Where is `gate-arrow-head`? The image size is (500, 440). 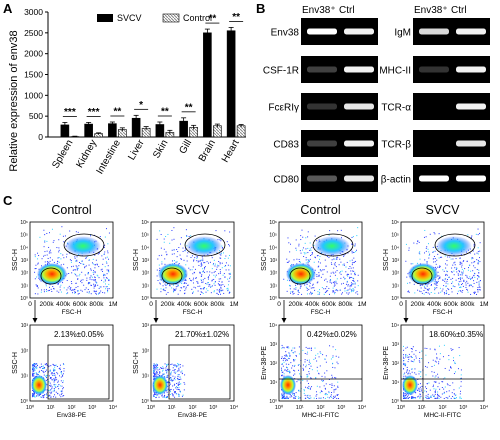
gate-arrow-head is located at coordinates (156, 320).